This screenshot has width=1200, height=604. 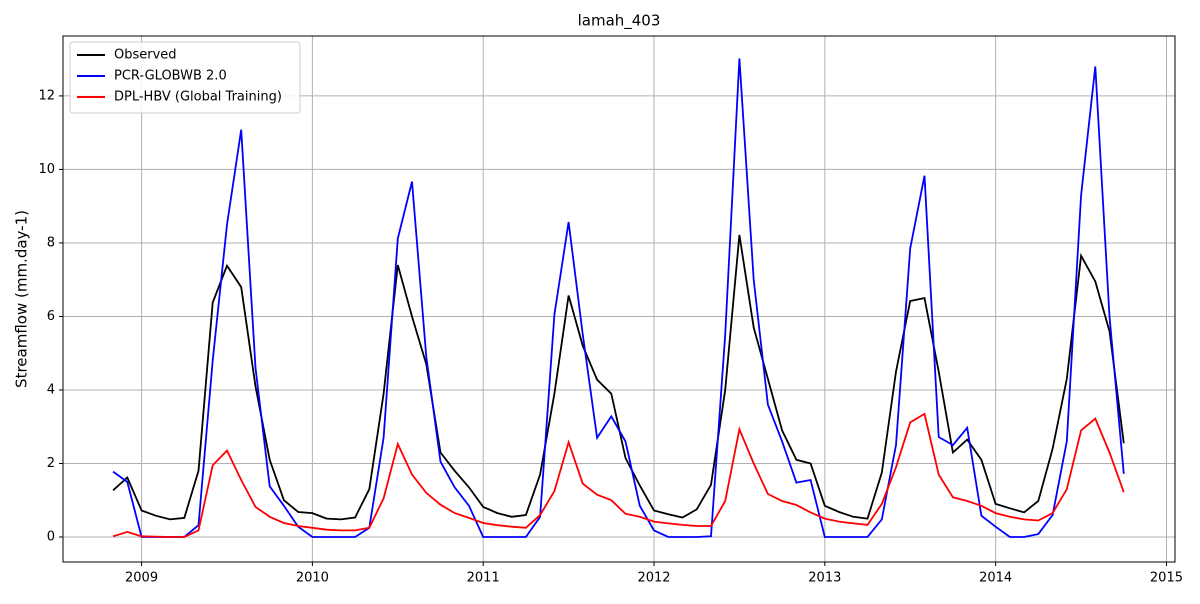 What do you see at coordinates (483, 578) in the screenshot?
I see `x-tick-label: 2011` at bounding box center [483, 578].